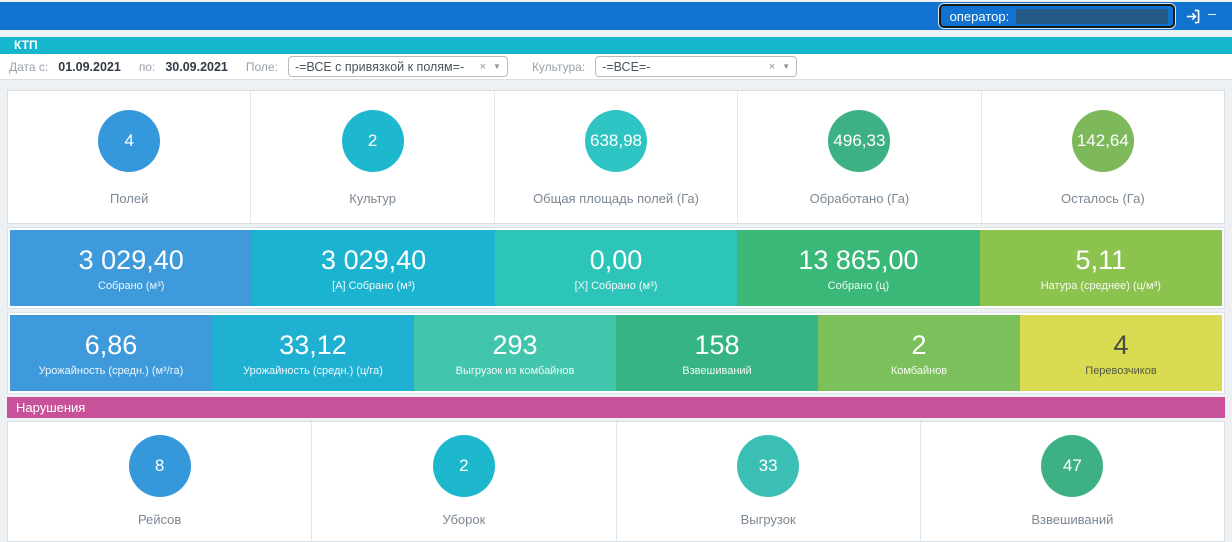 This screenshot has height=542, width=1232. Describe the element at coordinates (979, 16) in the screenshot. I see `operator-label: оператор:` at that location.